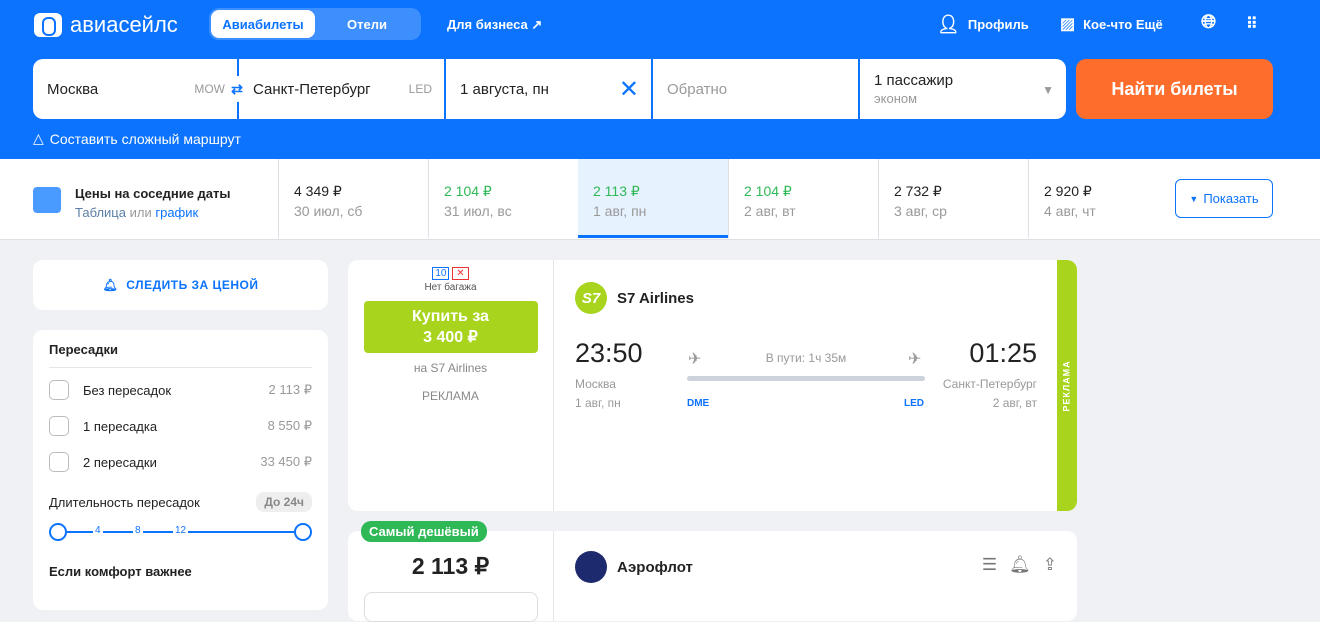 The height and width of the screenshot is (622, 1320). I want to click on date-option: 4 349 ₽30 июл, сб, so click(353, 198).